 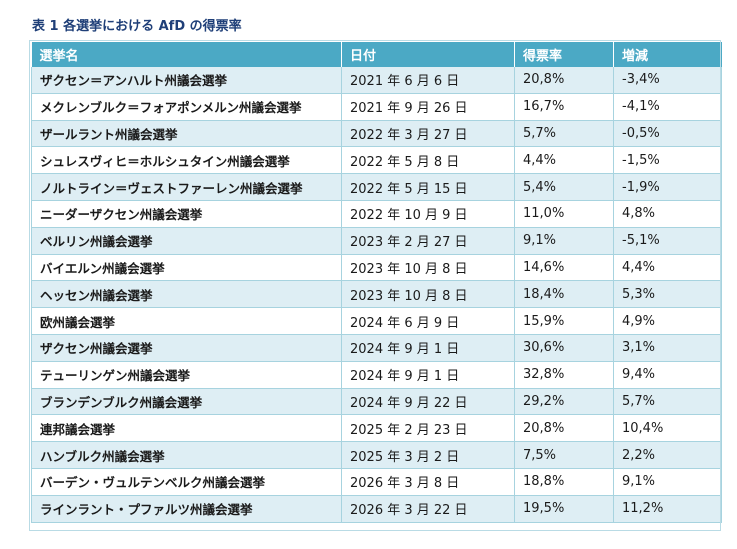 I want to click on table-row: ザールラント州議会選挙 2022 年 3 月 27 日 5,7% -0,5%, so click(x=376, y=134).